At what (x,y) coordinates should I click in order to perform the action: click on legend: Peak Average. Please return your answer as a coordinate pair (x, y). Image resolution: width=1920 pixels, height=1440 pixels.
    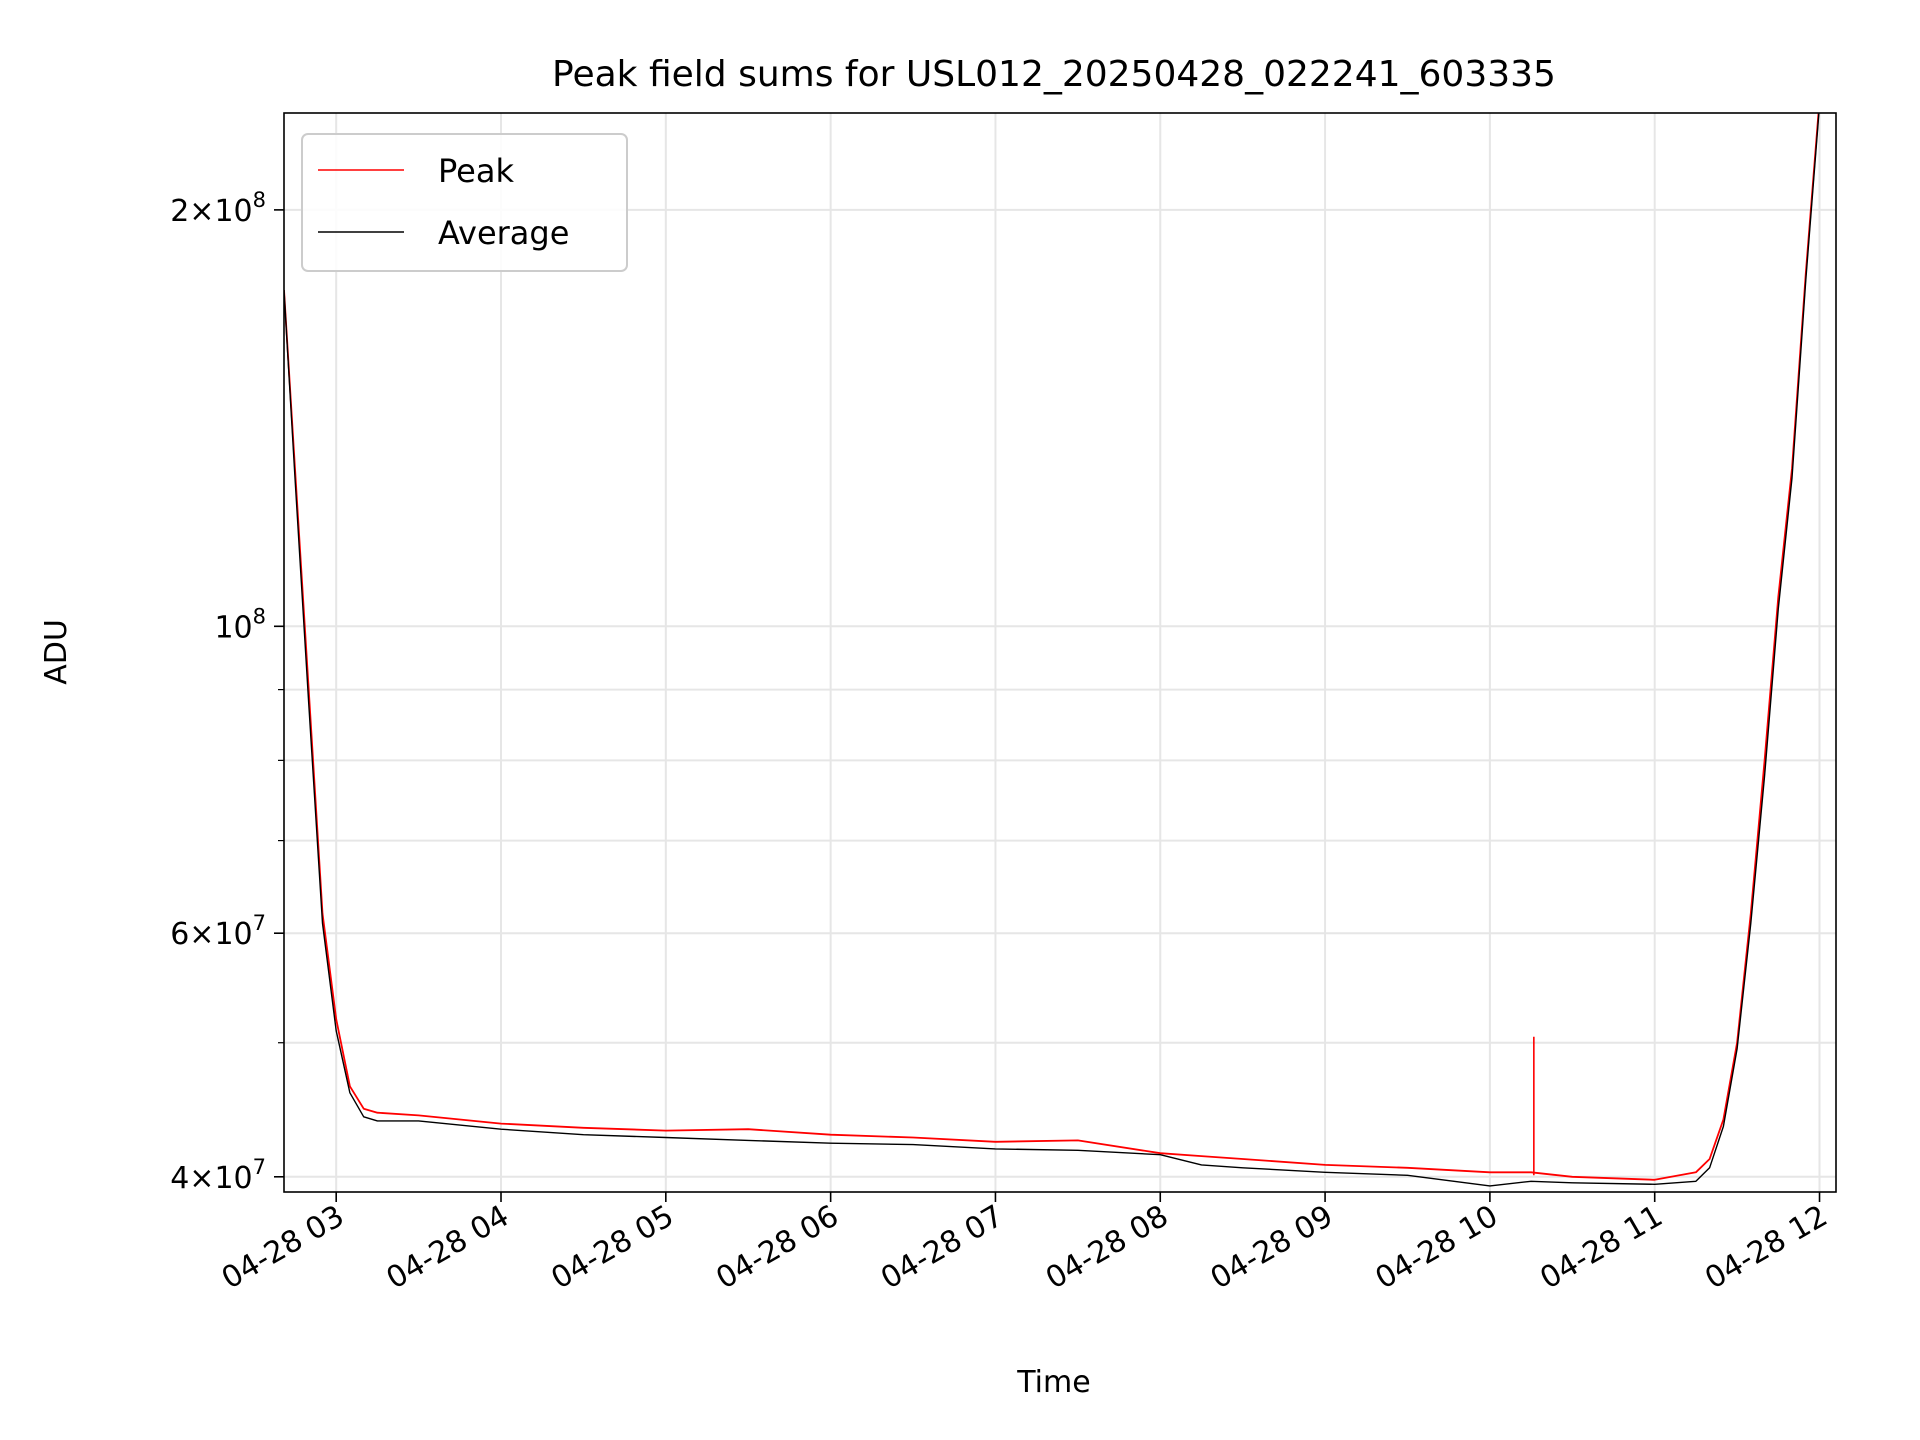
    Looking at the image, I should click on (464, 202).